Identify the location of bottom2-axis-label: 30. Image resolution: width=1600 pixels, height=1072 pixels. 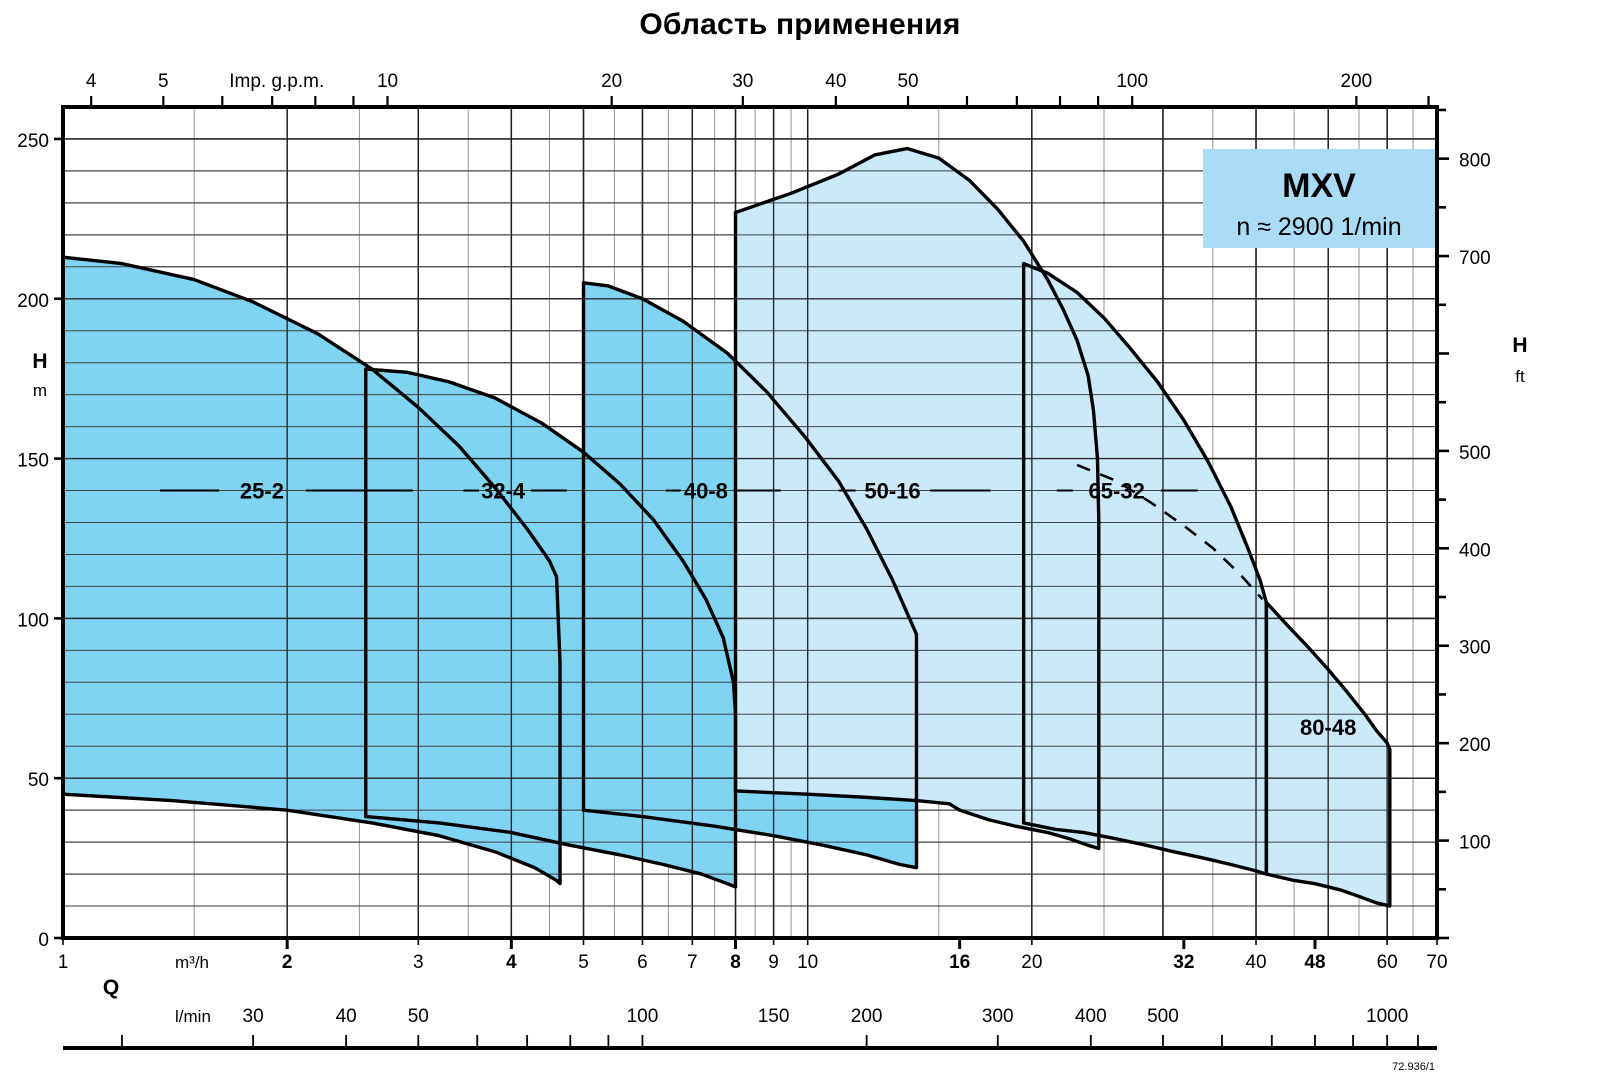
(253, 1016).